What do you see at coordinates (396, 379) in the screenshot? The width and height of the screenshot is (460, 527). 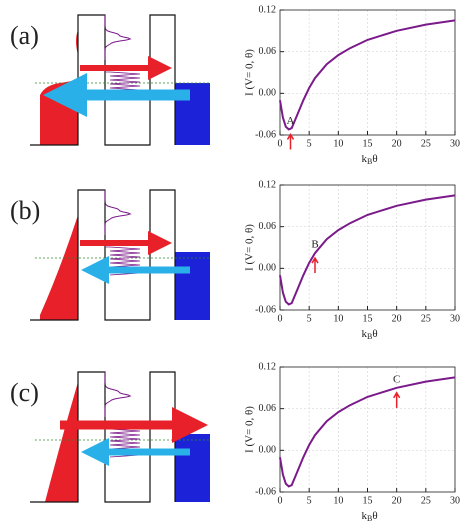 I see `annotation-label: C` at bounding box center [396, 379].